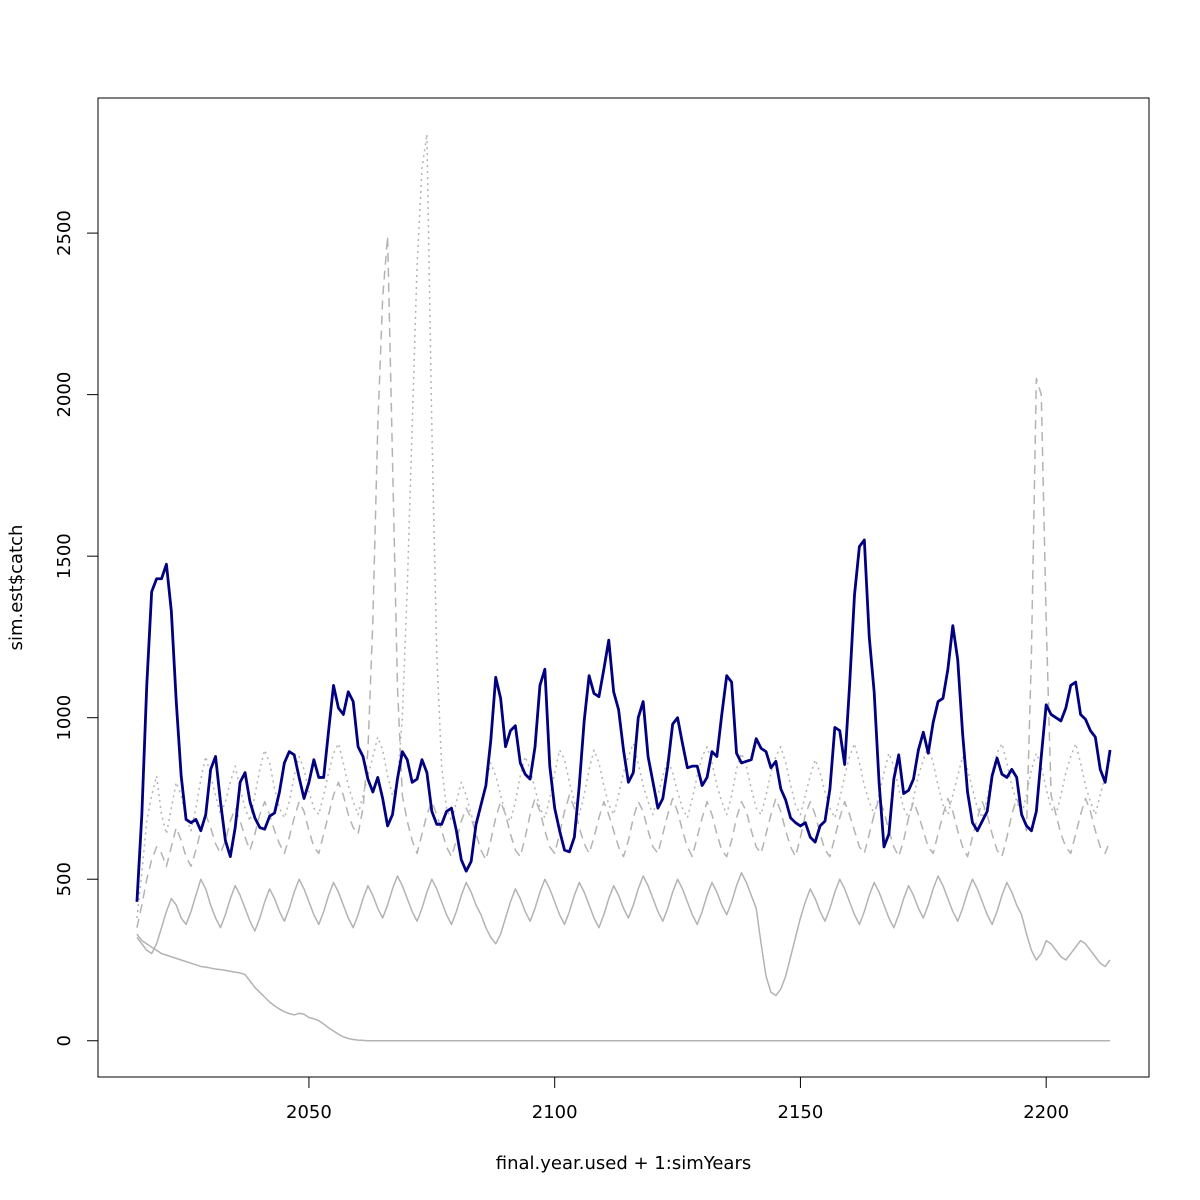 This screenshot has height=1200, width=1200. I want to click on x-axis-label: final.year.used + 1:simYears, so click(623, 1163).